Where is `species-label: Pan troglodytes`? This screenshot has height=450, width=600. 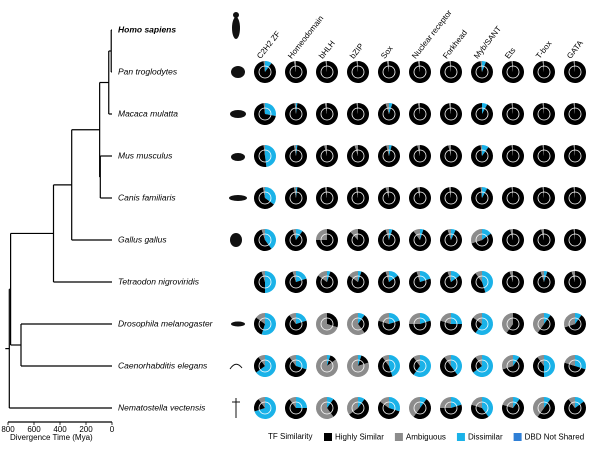
species-label: Pan troglodytes is located at coordinates (148, 71).